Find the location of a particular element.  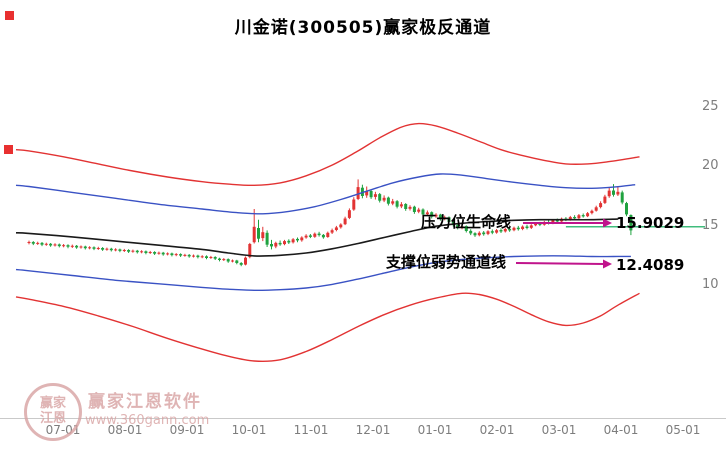

watermark-brand: 赢家江恩软件 is located at coordinates (145, 402).